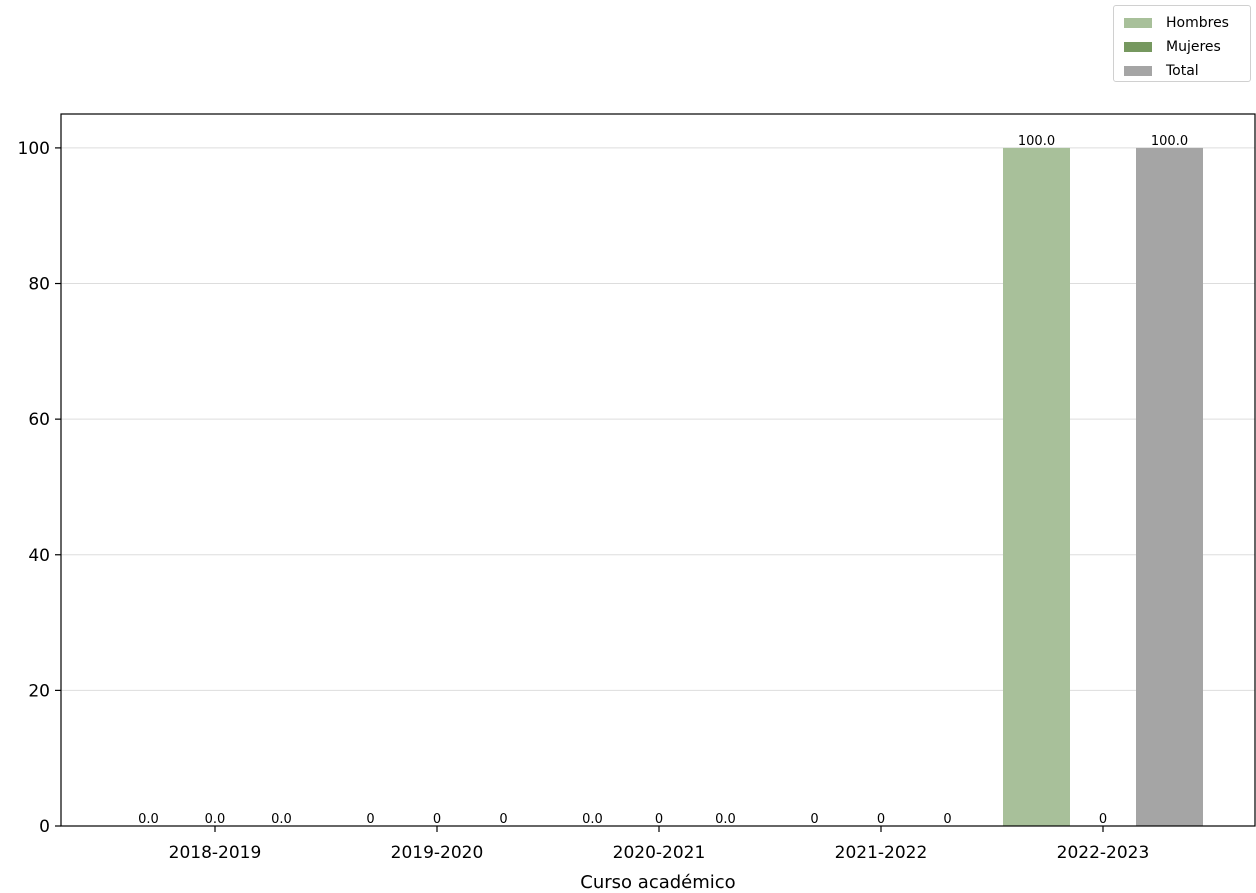 The image size is (1256, 893). I want to click on bar-hombres, so click(1036, 486).